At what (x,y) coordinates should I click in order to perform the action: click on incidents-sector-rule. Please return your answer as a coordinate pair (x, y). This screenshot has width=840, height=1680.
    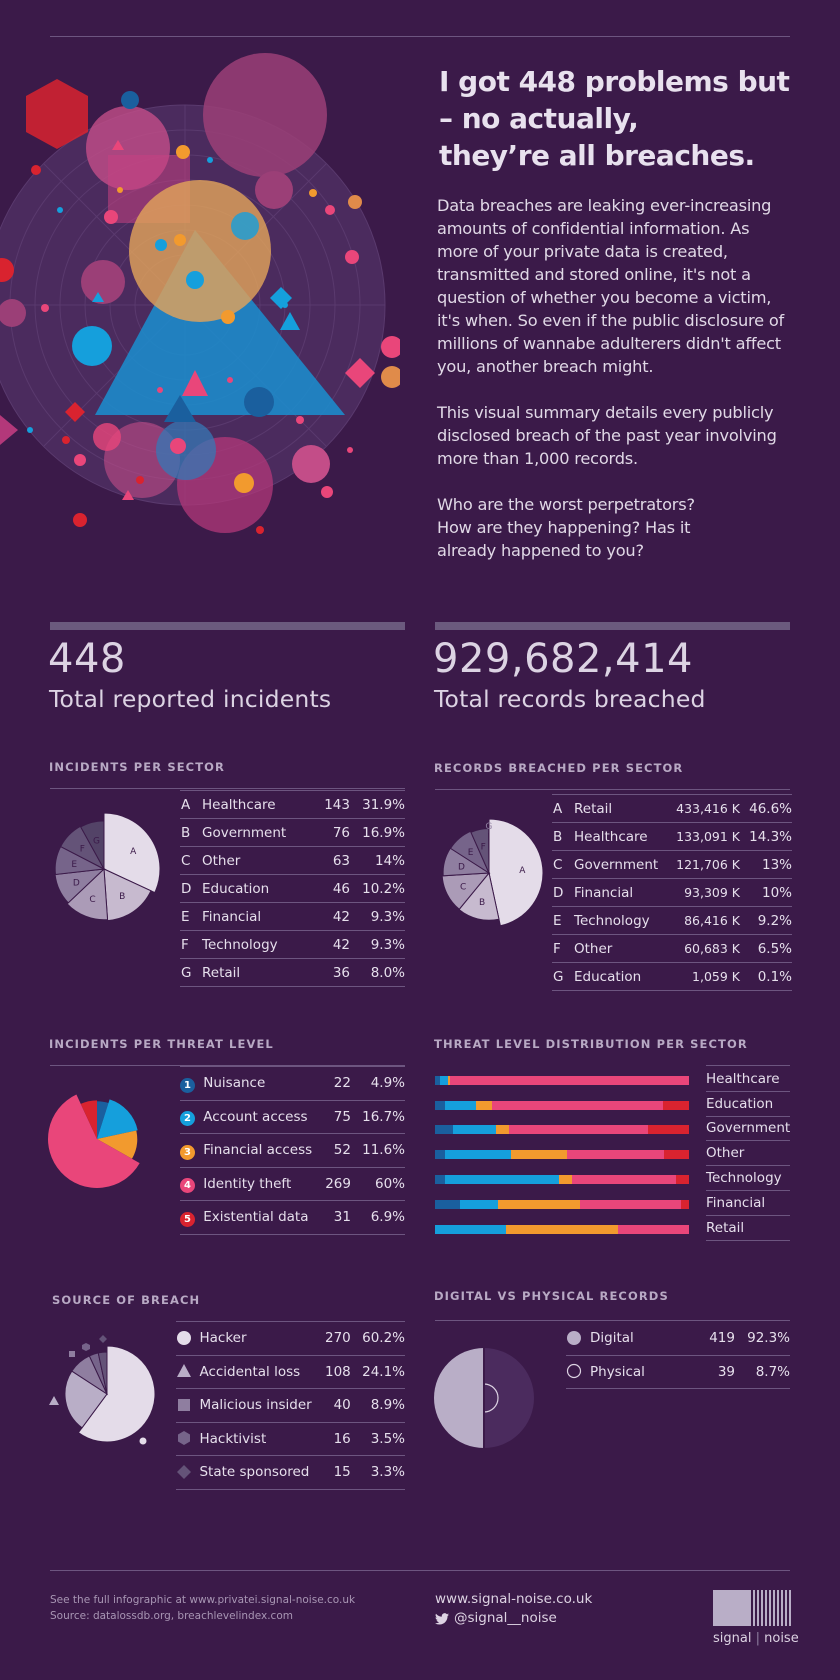
    Looking at the image, I should click on (227, 788).